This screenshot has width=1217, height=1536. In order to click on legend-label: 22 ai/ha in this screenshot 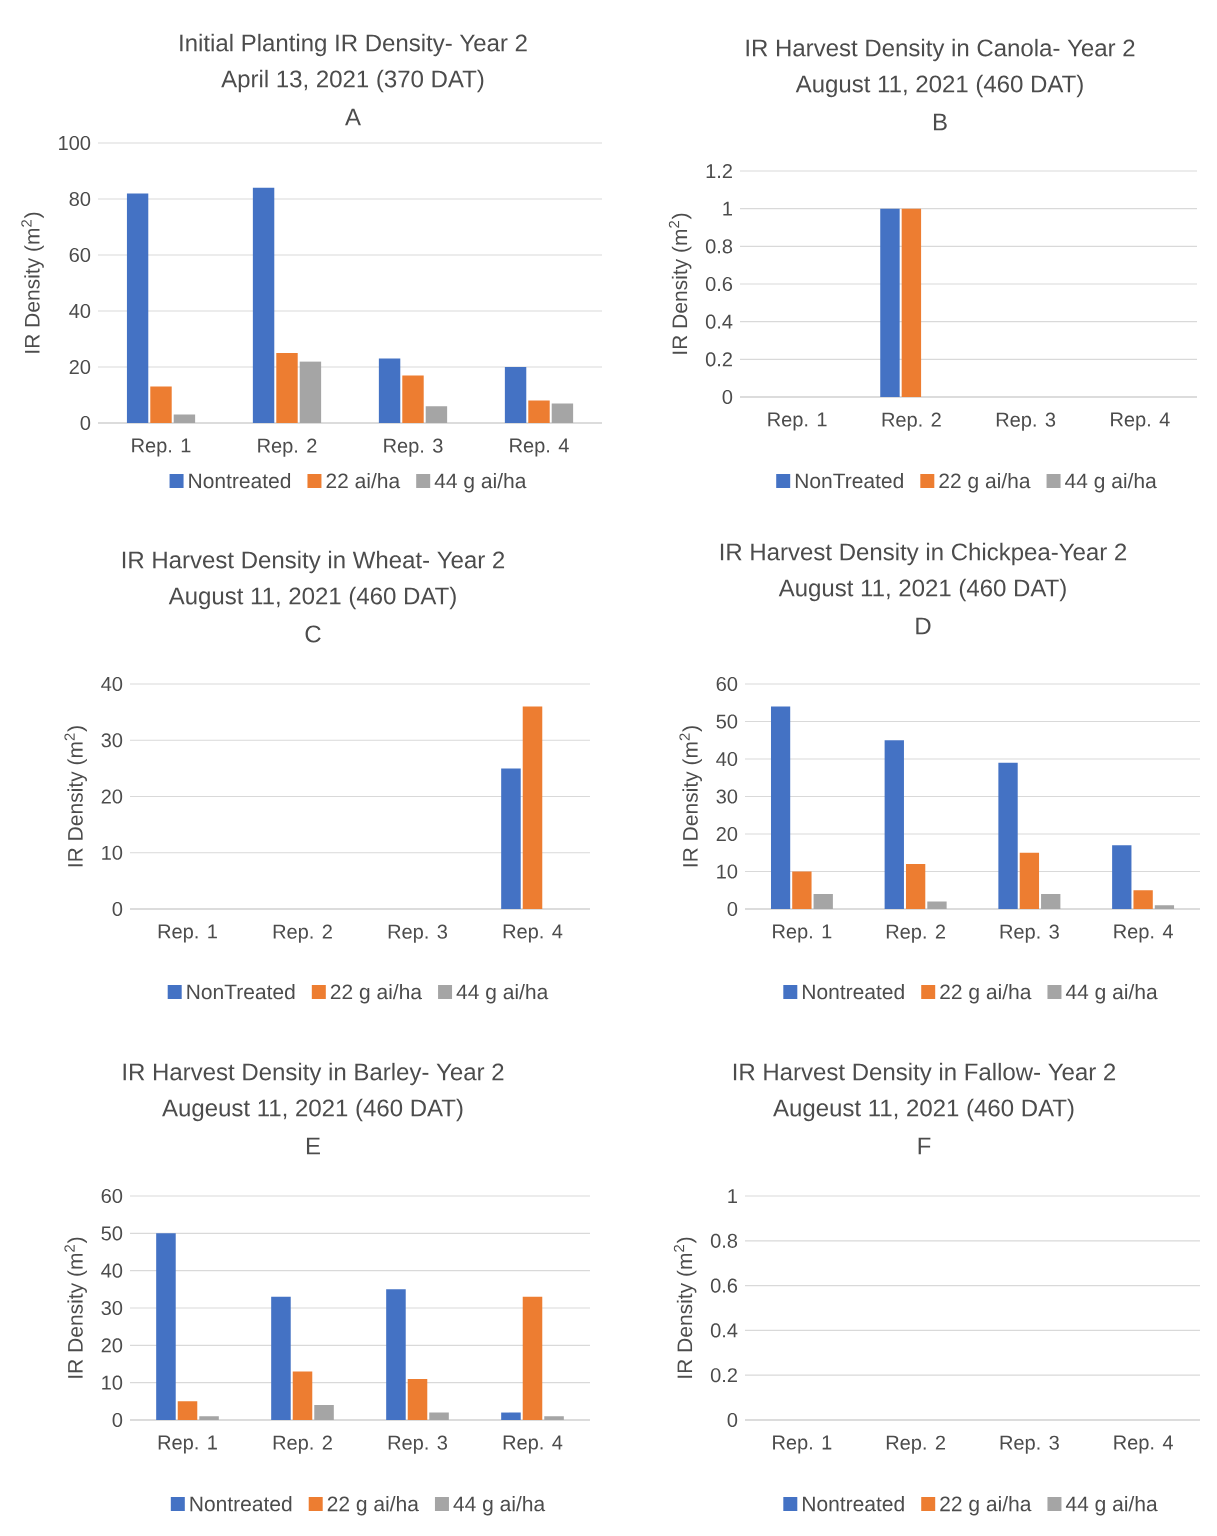, I will do `click(363, 480)`.